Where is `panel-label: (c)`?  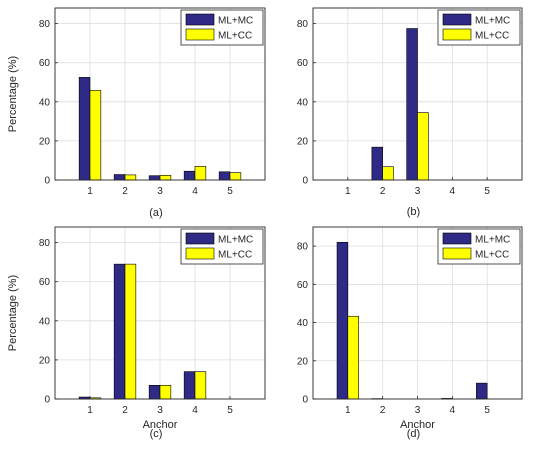 panel-label: (c) is located at coordinates (156, 434).